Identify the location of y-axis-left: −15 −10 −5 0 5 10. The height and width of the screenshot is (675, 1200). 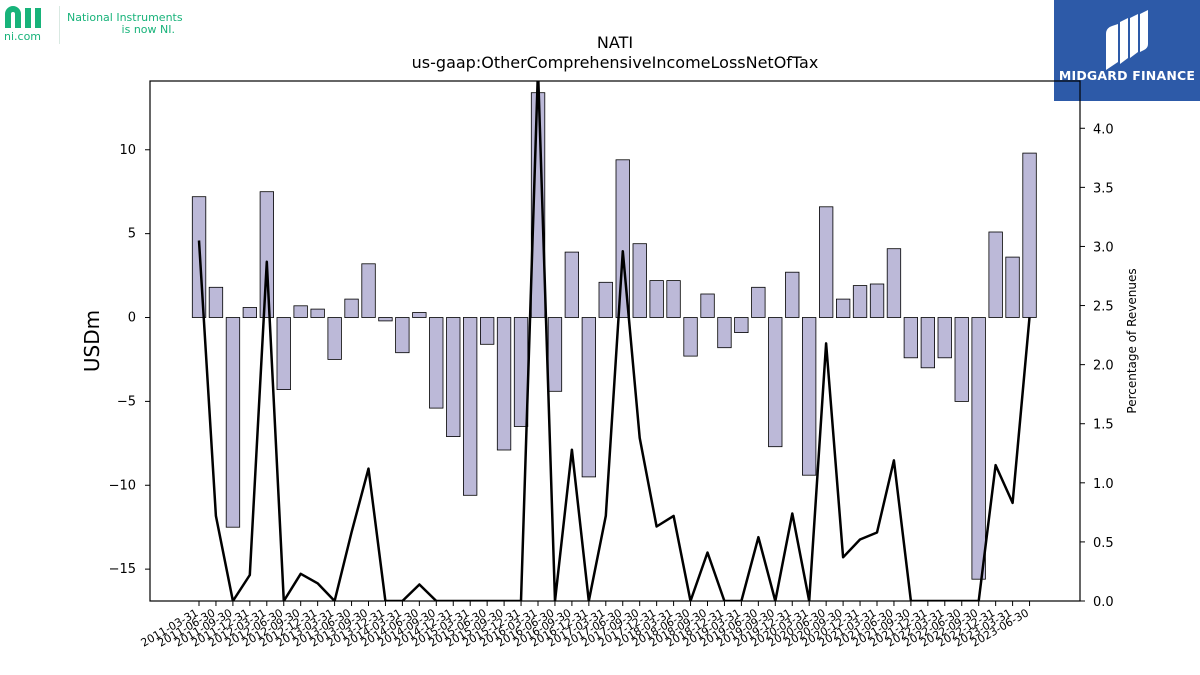
(129, 360).